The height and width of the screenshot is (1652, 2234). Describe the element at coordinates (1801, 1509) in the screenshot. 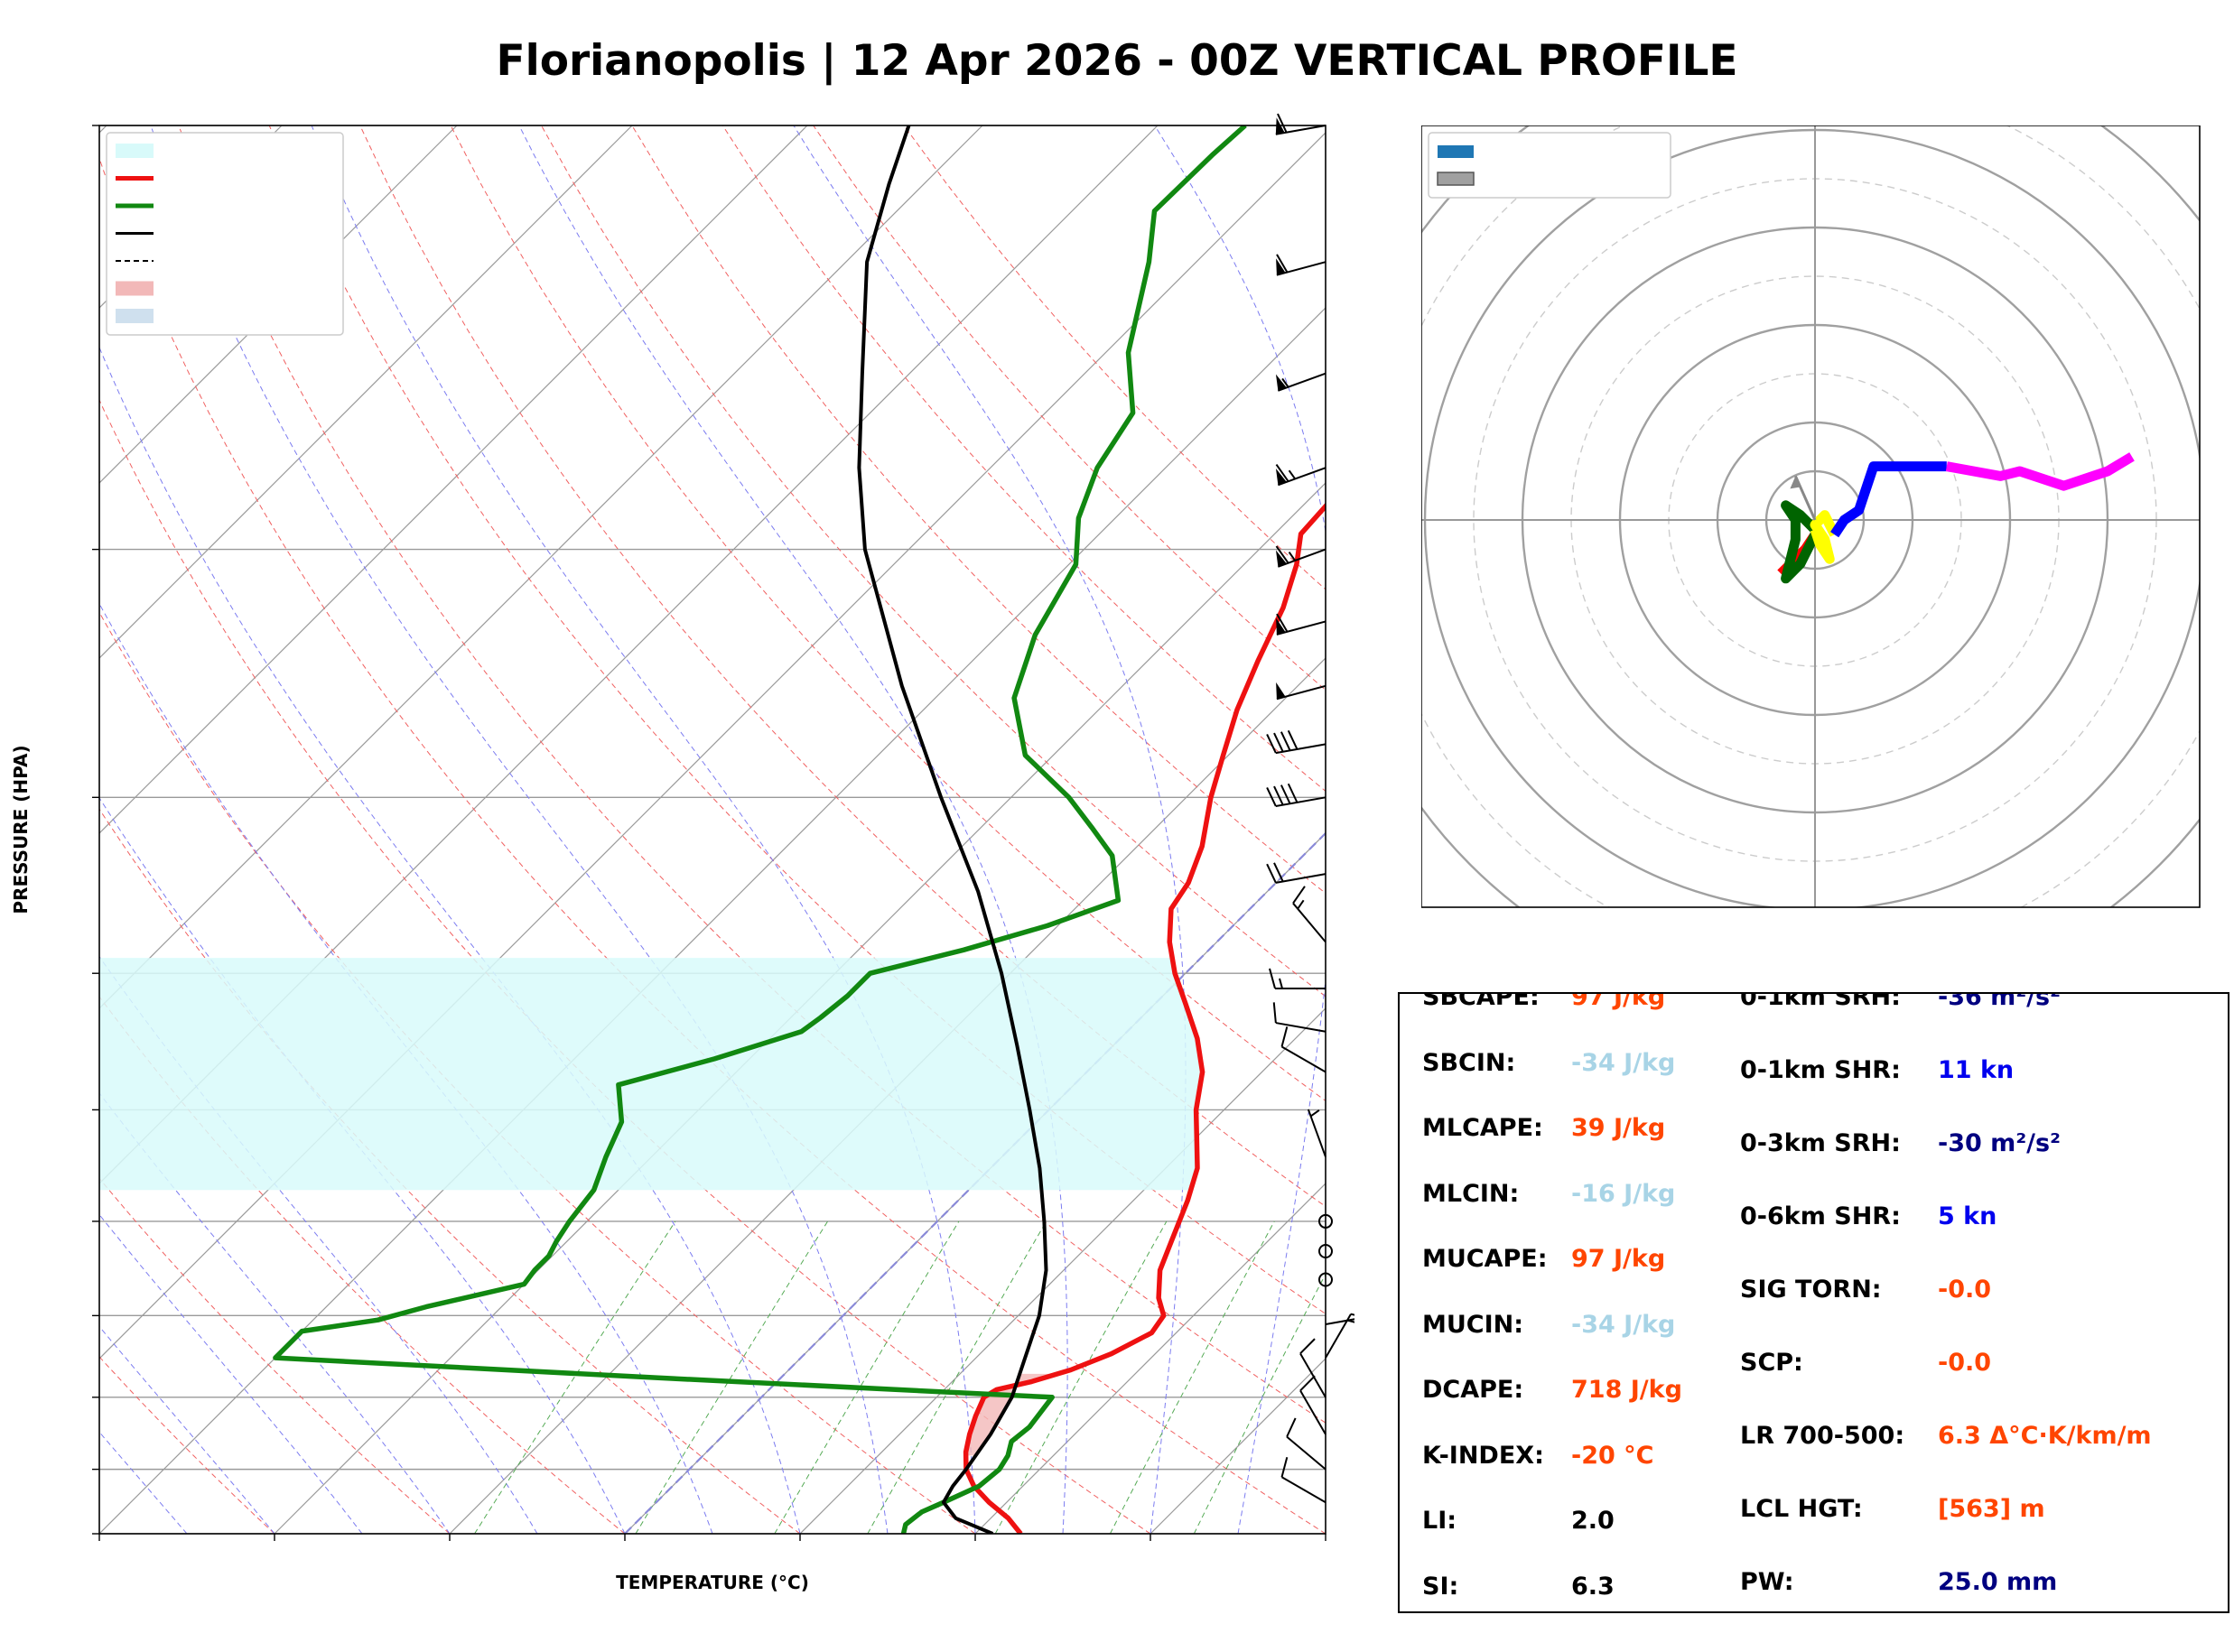

I see `index-label: LCL HGT:` at that location.